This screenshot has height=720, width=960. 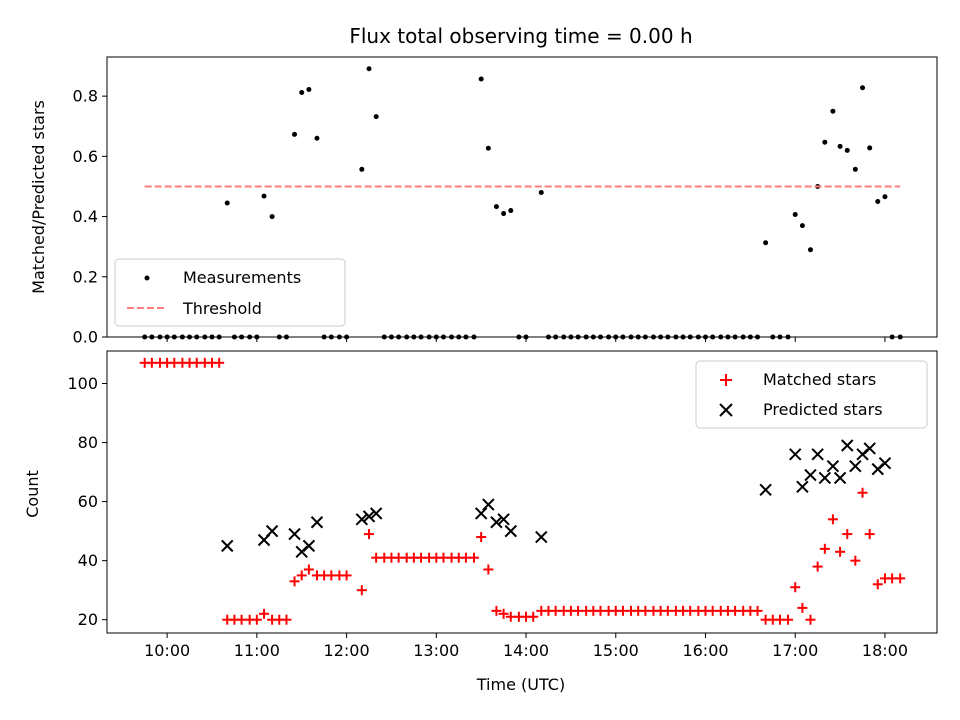 What do you see at coordinates (167, 650) in the screenshot?
I see `bottom-x-tick-label: 10:00` at bounding box center [167, 650].